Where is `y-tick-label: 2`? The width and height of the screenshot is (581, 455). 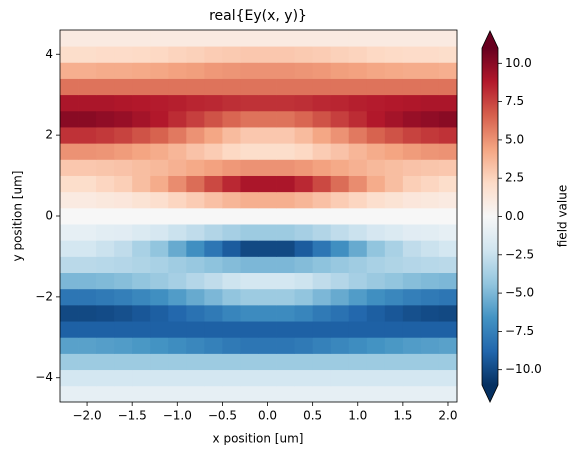
y-tick-label: 2 is located at coordinates (49, 135).